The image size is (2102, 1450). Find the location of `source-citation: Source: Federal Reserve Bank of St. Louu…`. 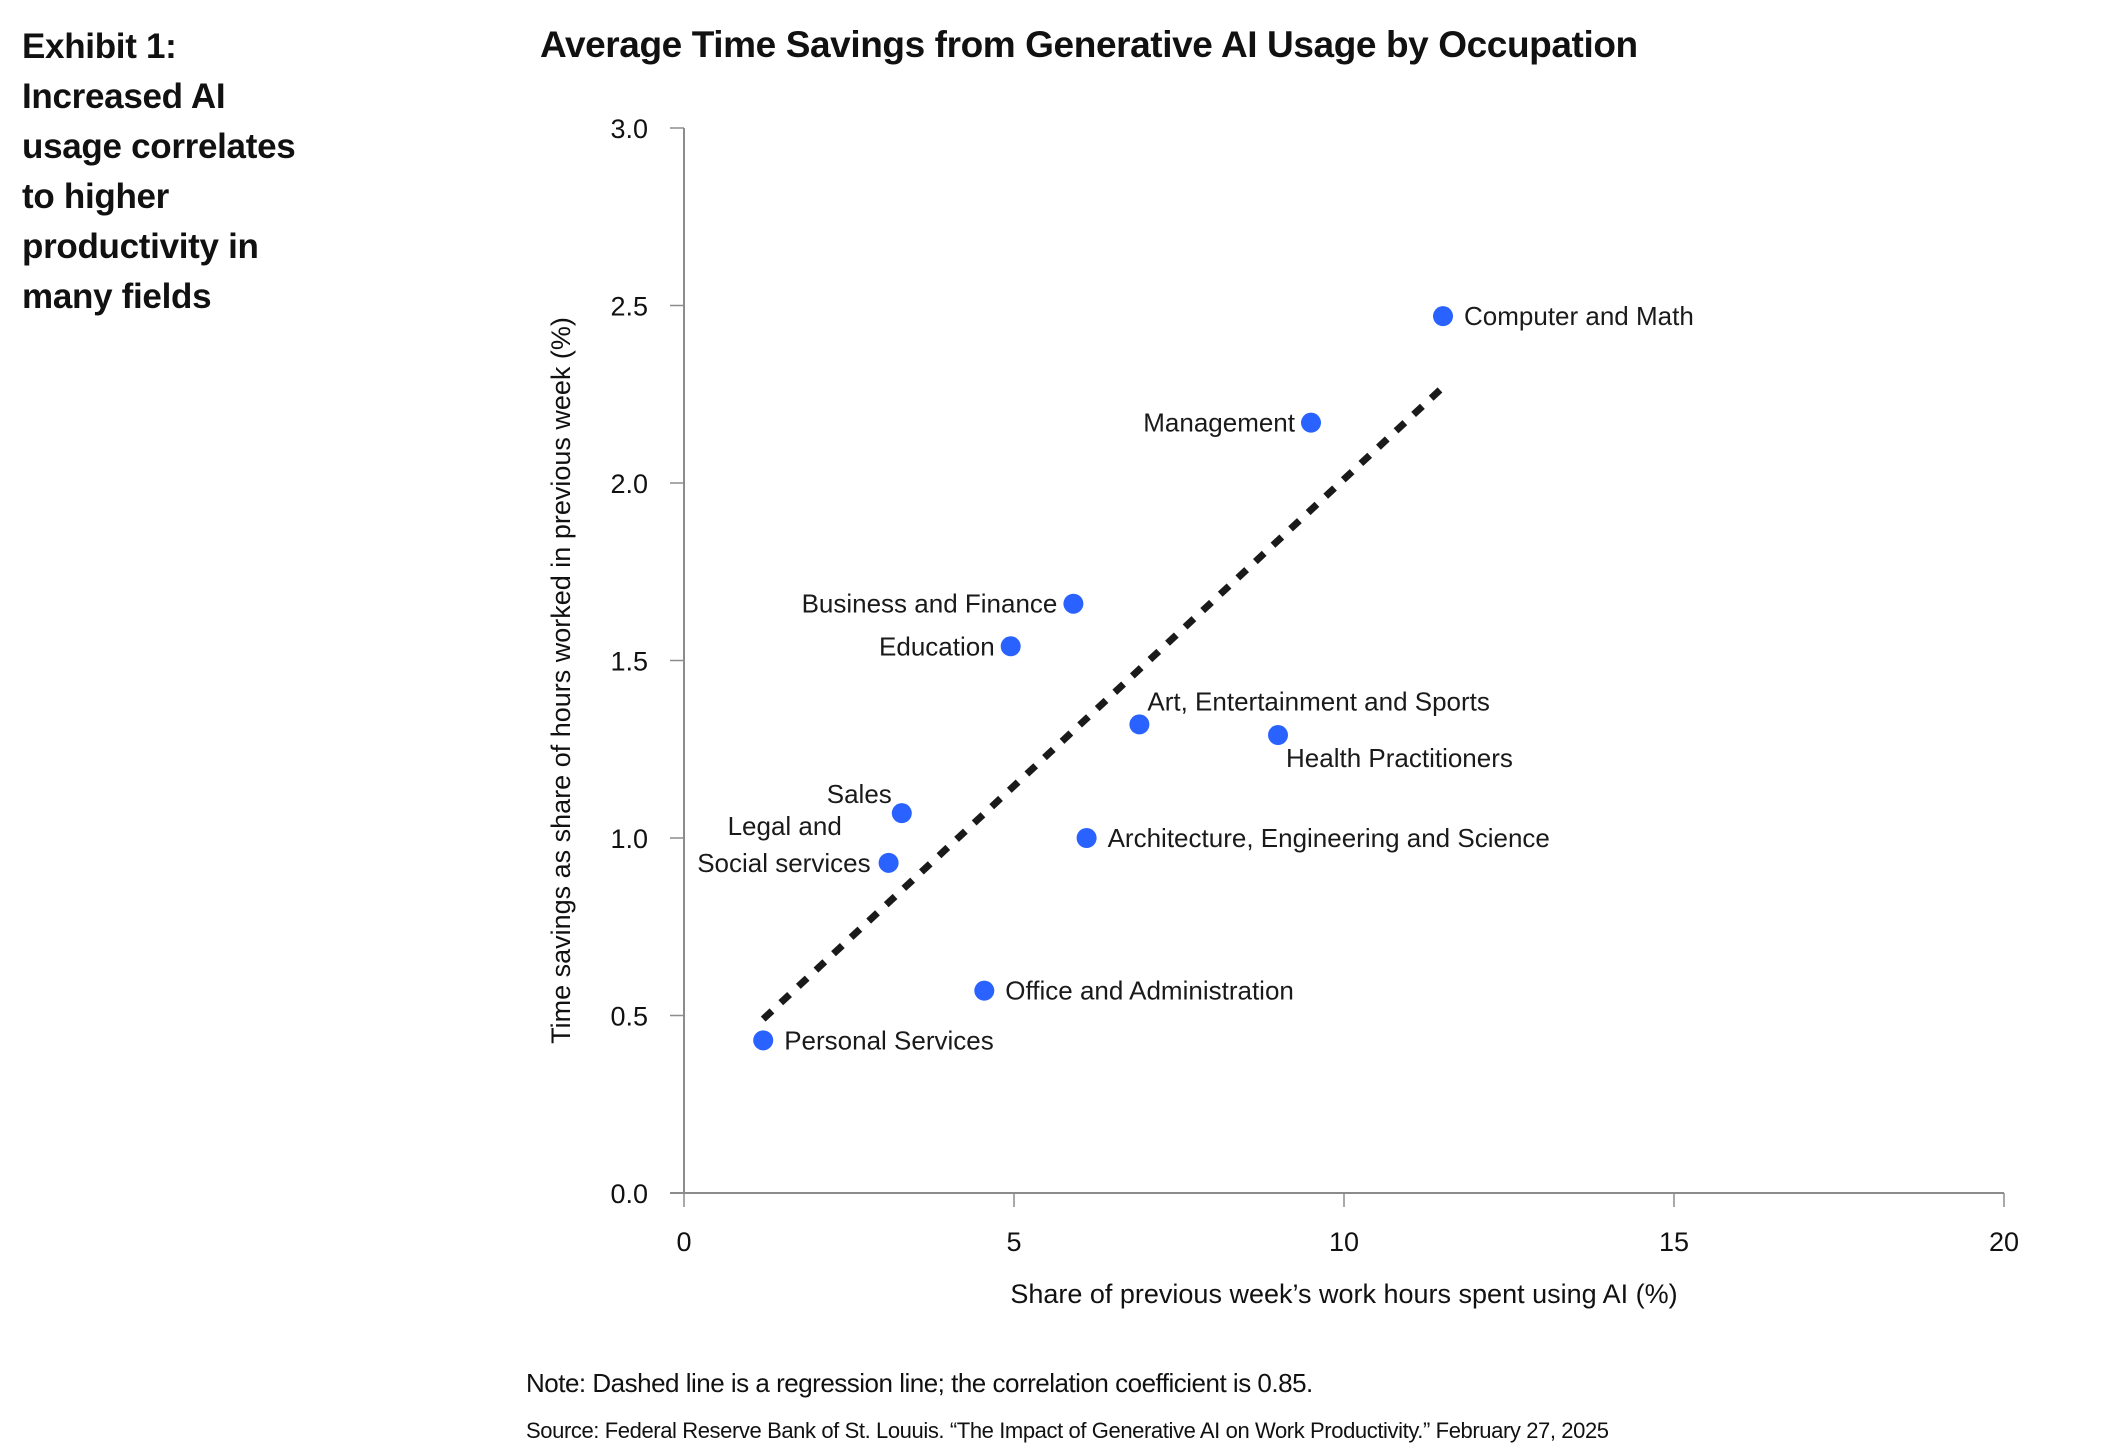

source-citation: Source: Federal Reserve Bank of St. Louu… is located at coordinates (1067, 1430).